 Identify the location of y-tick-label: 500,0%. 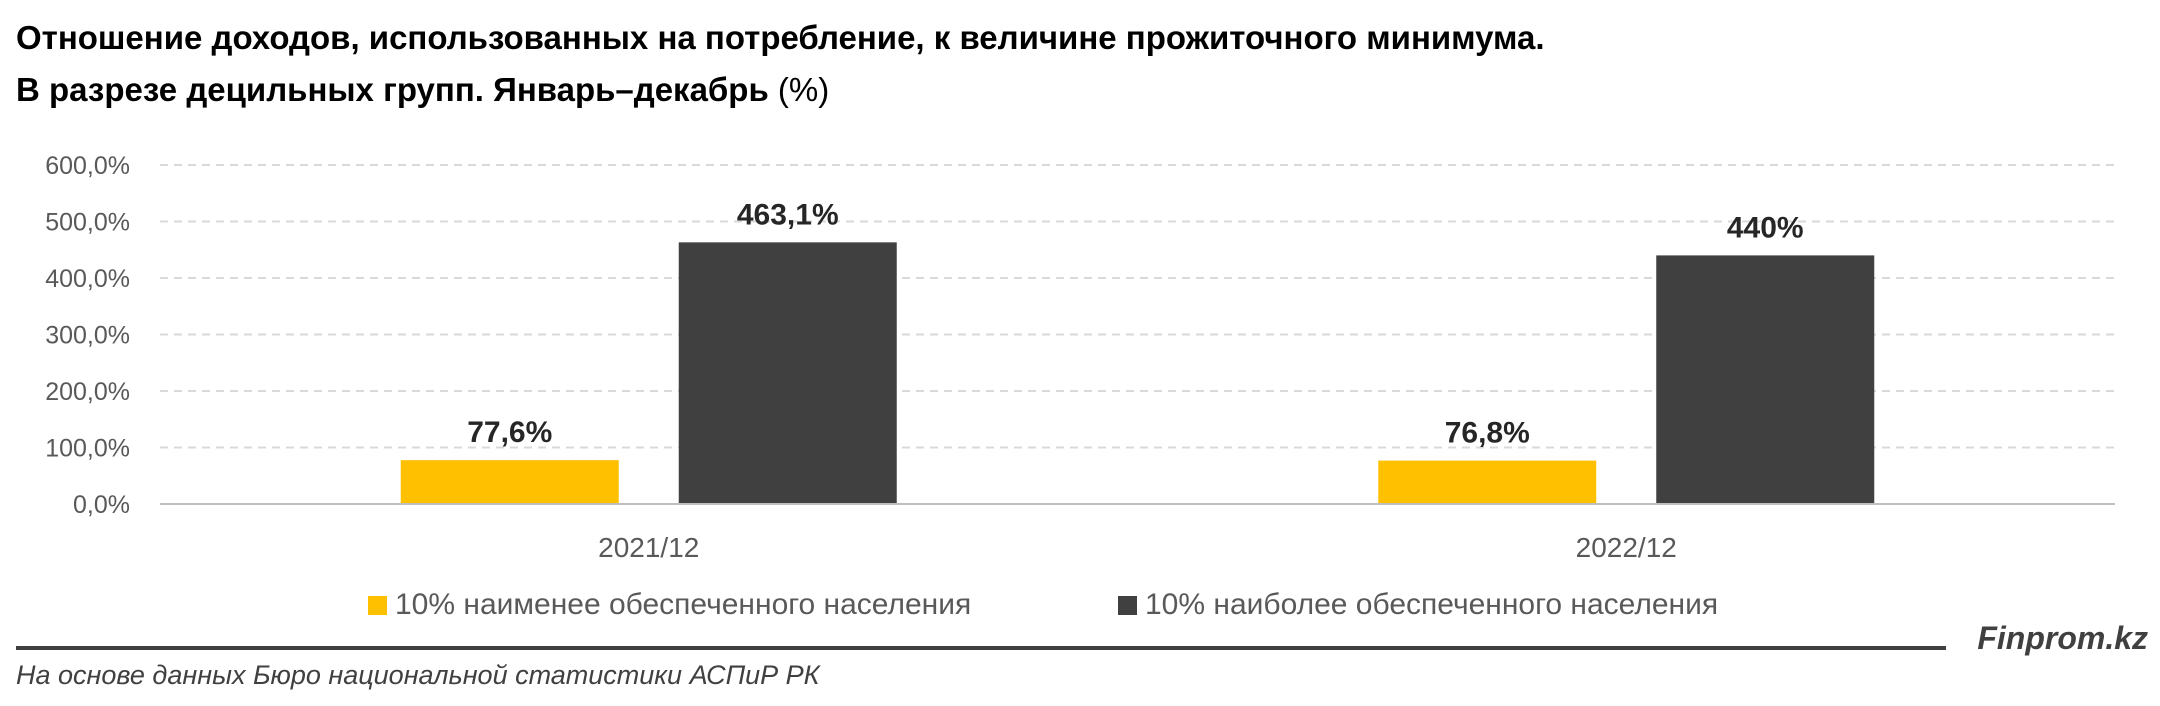
(87, 223).